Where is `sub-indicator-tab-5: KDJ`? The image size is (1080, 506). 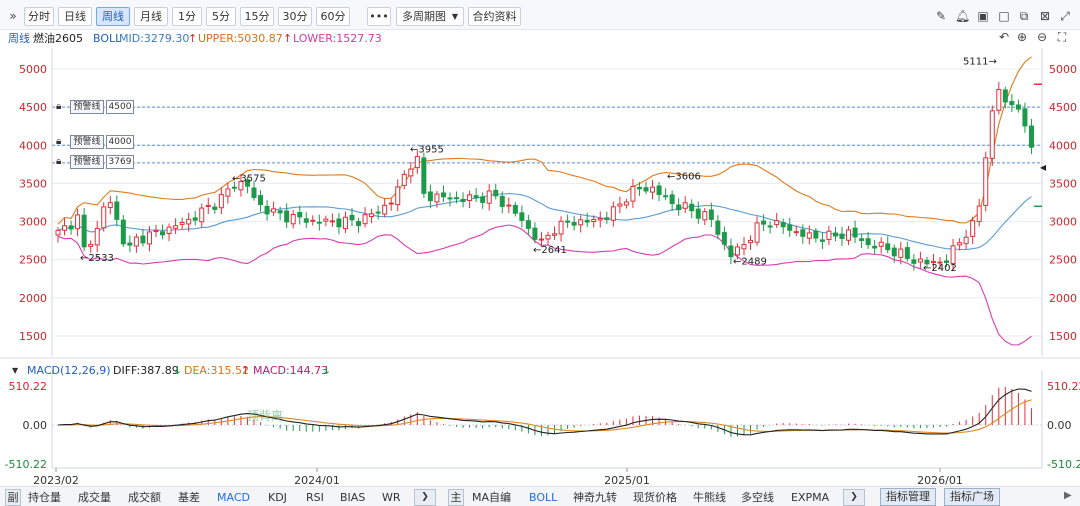
sub-indicator-tab-5: KDJ is located at coordinates (277, 497).